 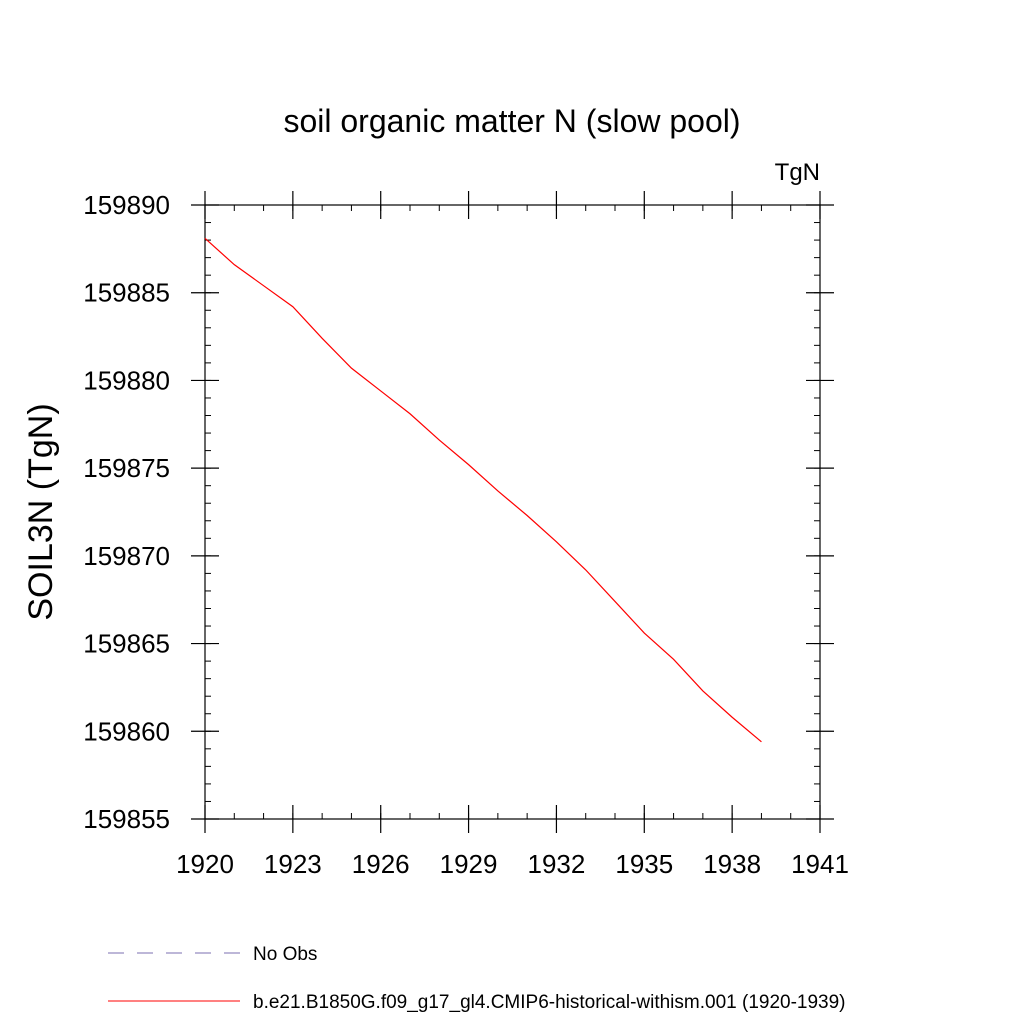 I want to click on y-tick-label: 159855, so click(x=126, y=819).